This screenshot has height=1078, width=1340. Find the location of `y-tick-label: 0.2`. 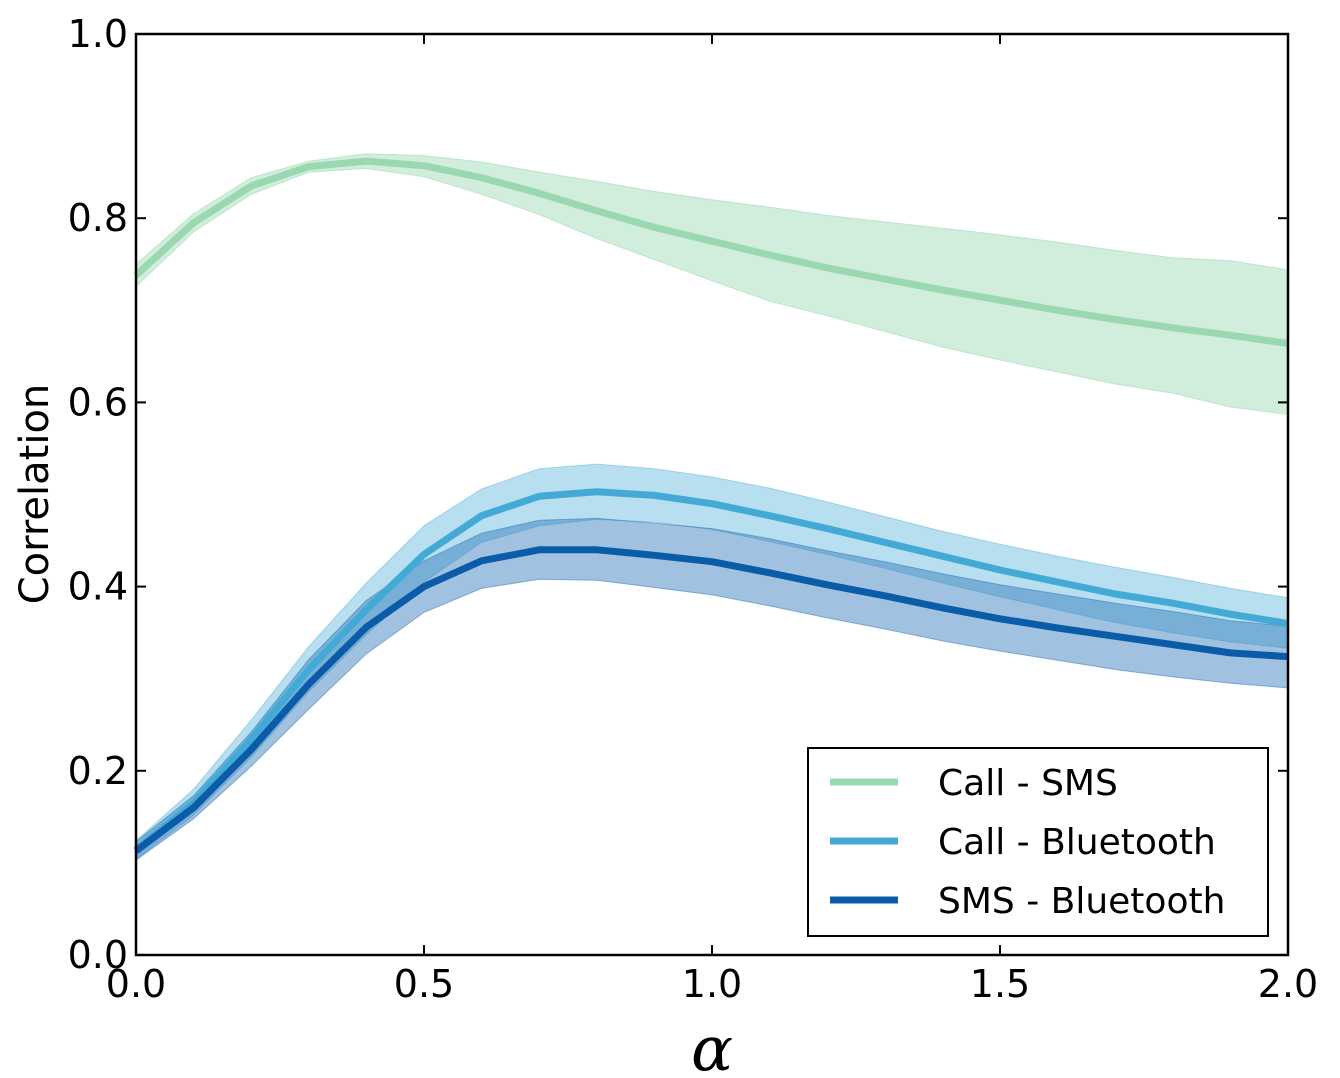

y-tick-label: 0.2 is located at coordinates (98, 771).